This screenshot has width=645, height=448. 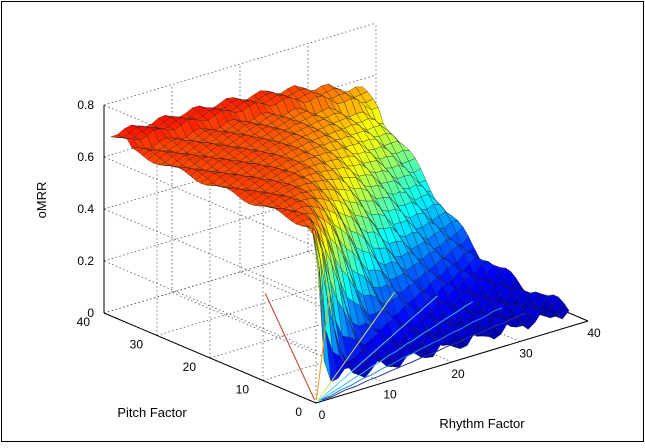 I want to click on x-tick-label: 30, so click(x=526, y=354).